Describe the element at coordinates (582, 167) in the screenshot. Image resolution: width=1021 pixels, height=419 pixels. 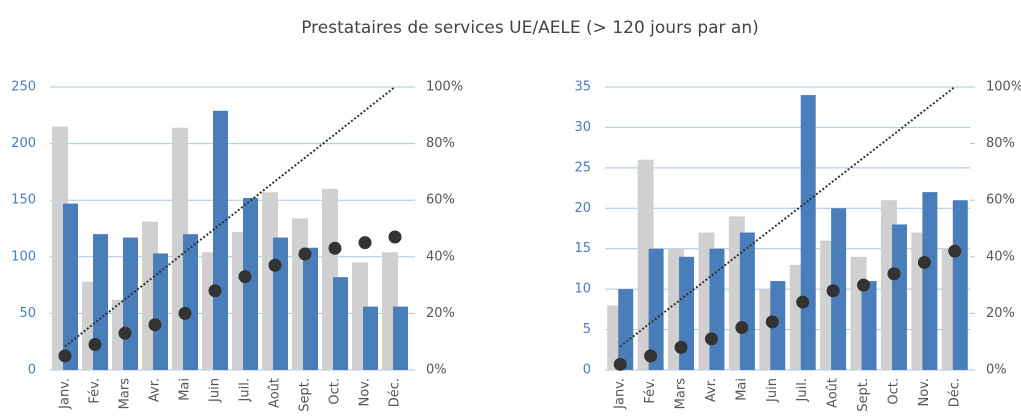
I see `y-tick-label: 25` at that location.